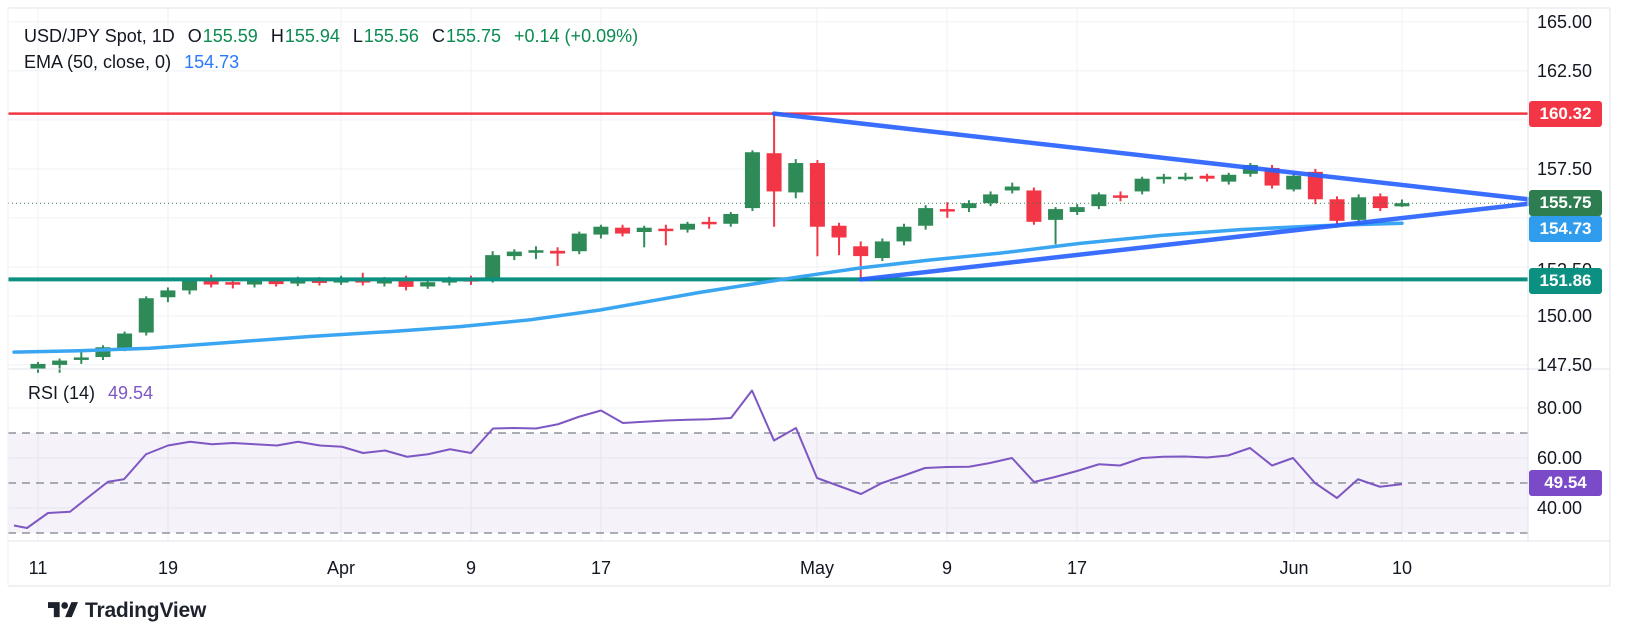  What do you see at coordinates (1565, 71) in the screenshot?
I see `price-axis-label: 162.50` at bounding box center [1565, 71].